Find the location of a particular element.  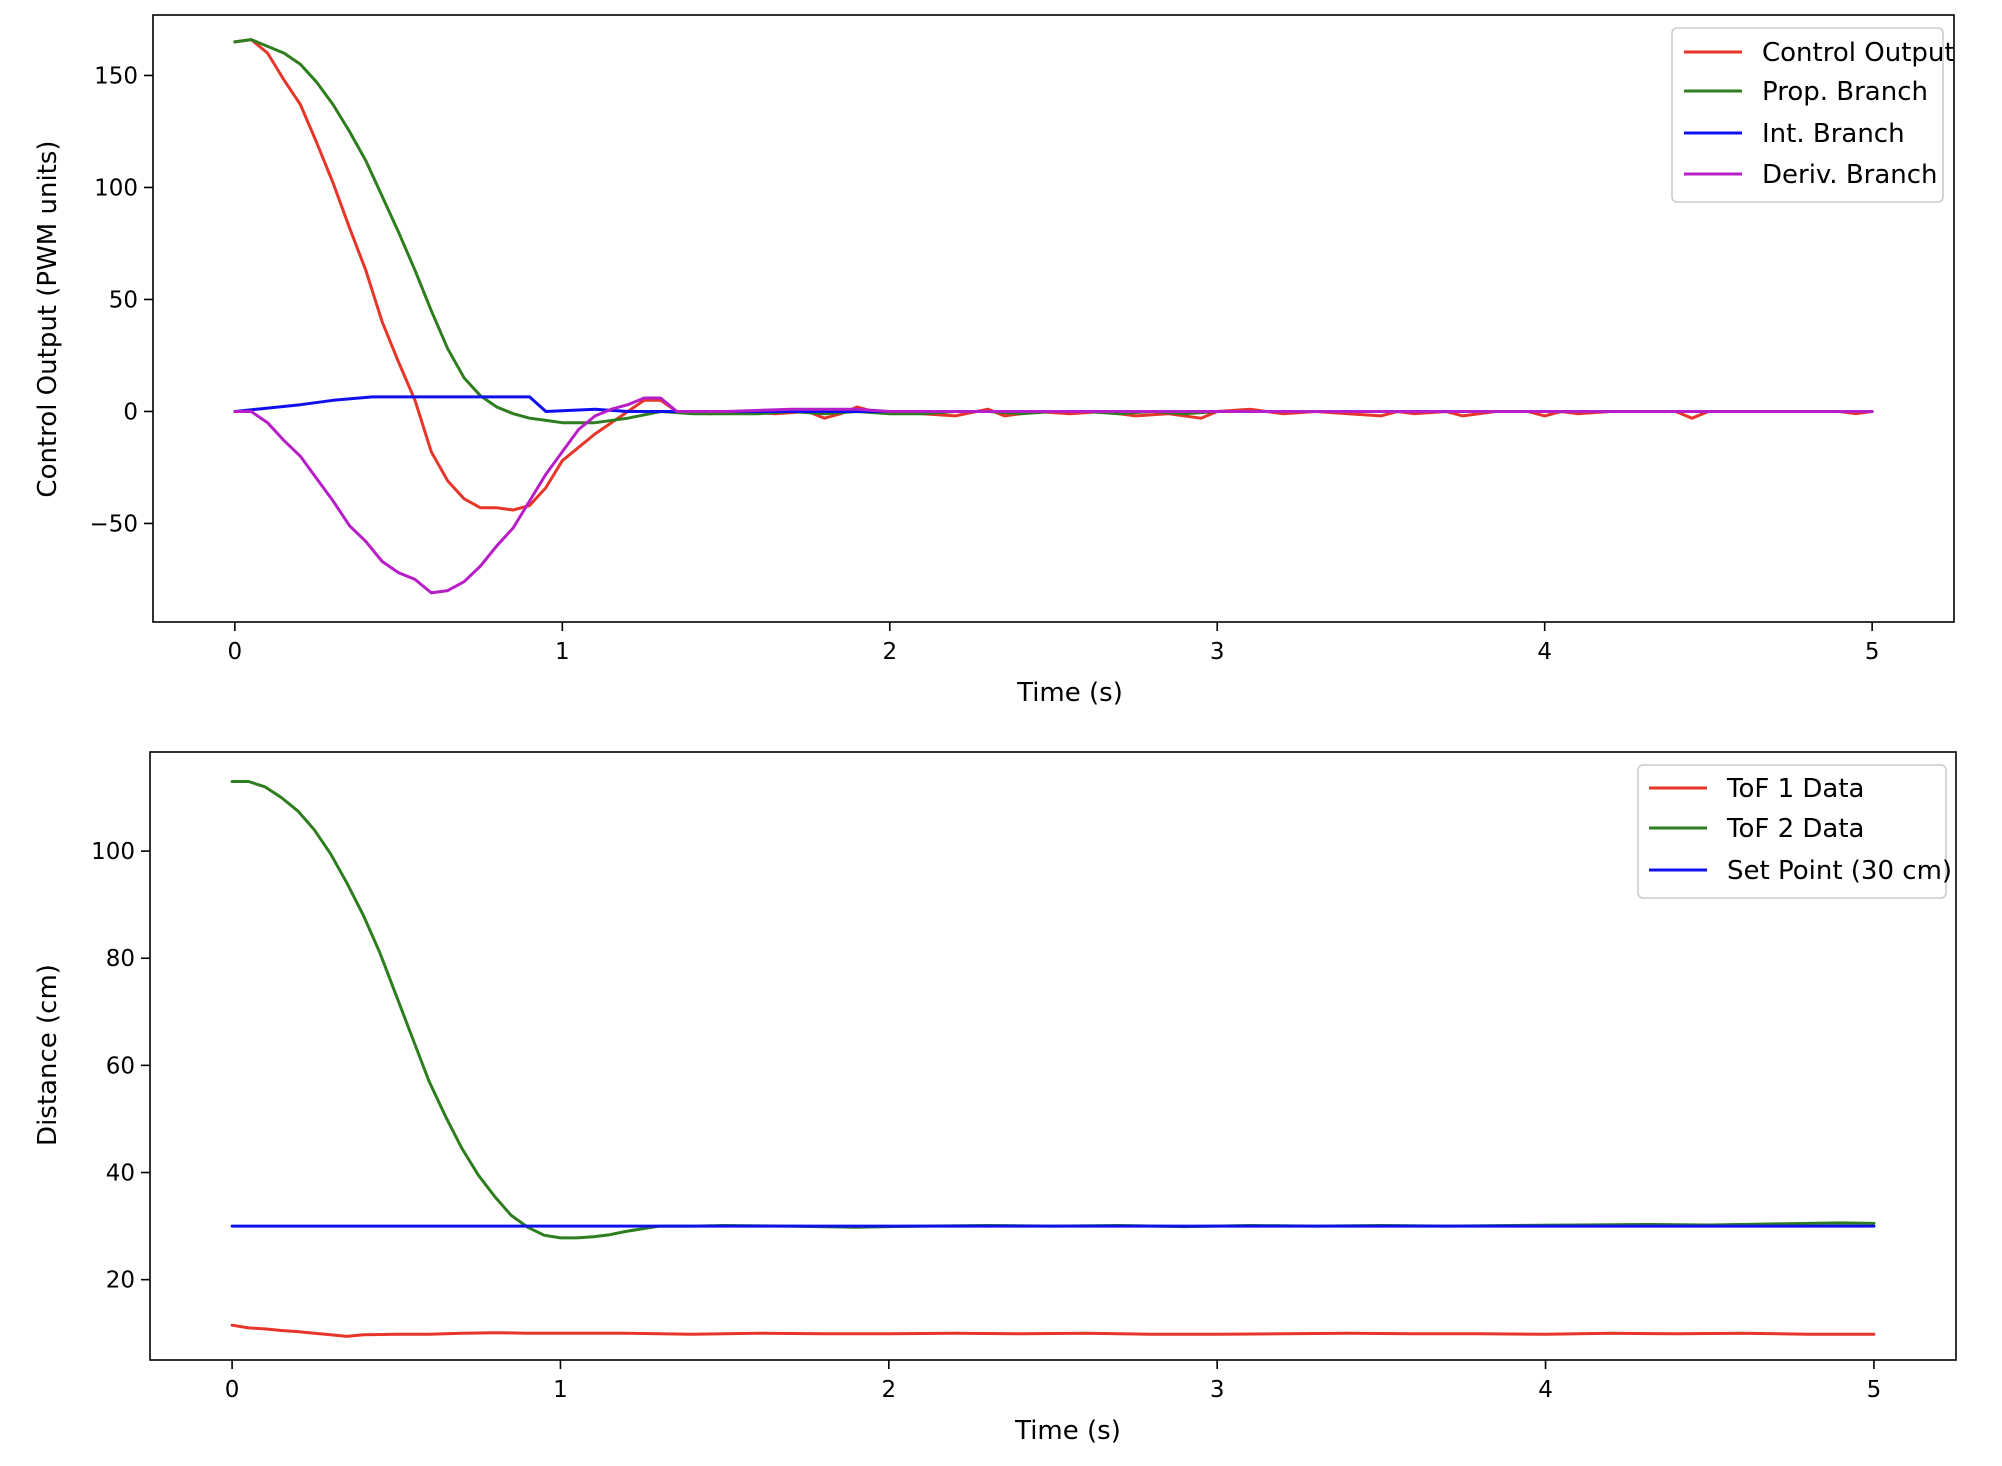

y-tick-label: 80 is located at coordinates (120, 959).